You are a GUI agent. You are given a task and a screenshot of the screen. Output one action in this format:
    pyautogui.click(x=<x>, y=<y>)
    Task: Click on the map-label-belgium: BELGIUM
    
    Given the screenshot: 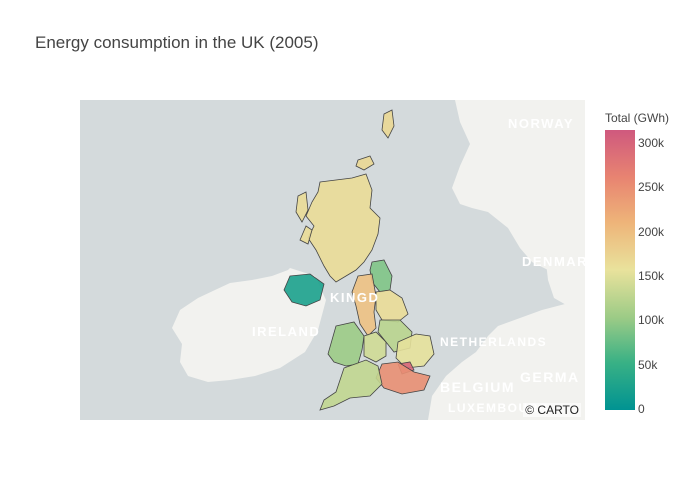 What is the action you would take?
    pyautogui.click(x=477, y=387)
    